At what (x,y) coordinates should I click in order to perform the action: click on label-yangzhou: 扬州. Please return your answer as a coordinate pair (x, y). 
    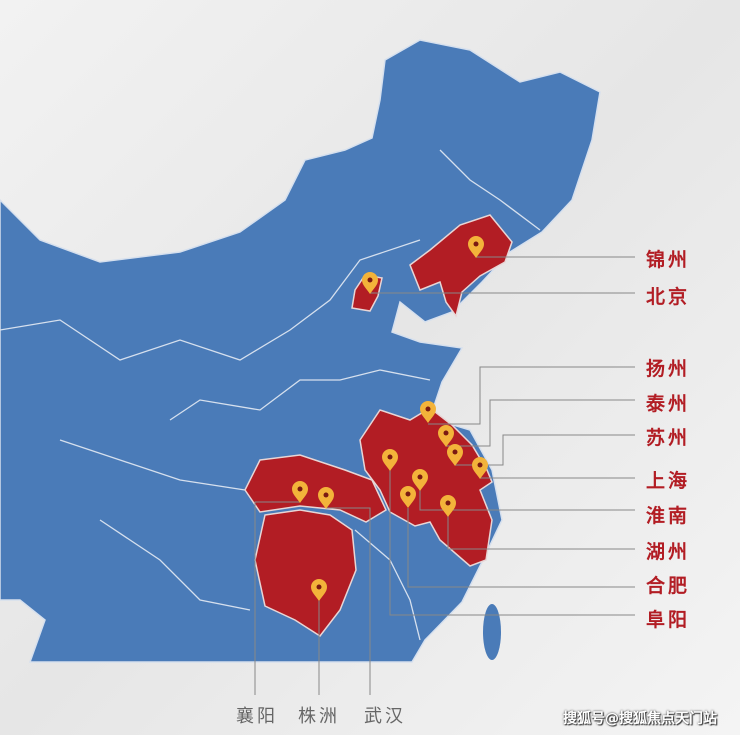
    Looking at the image, I should click on (668, 369).